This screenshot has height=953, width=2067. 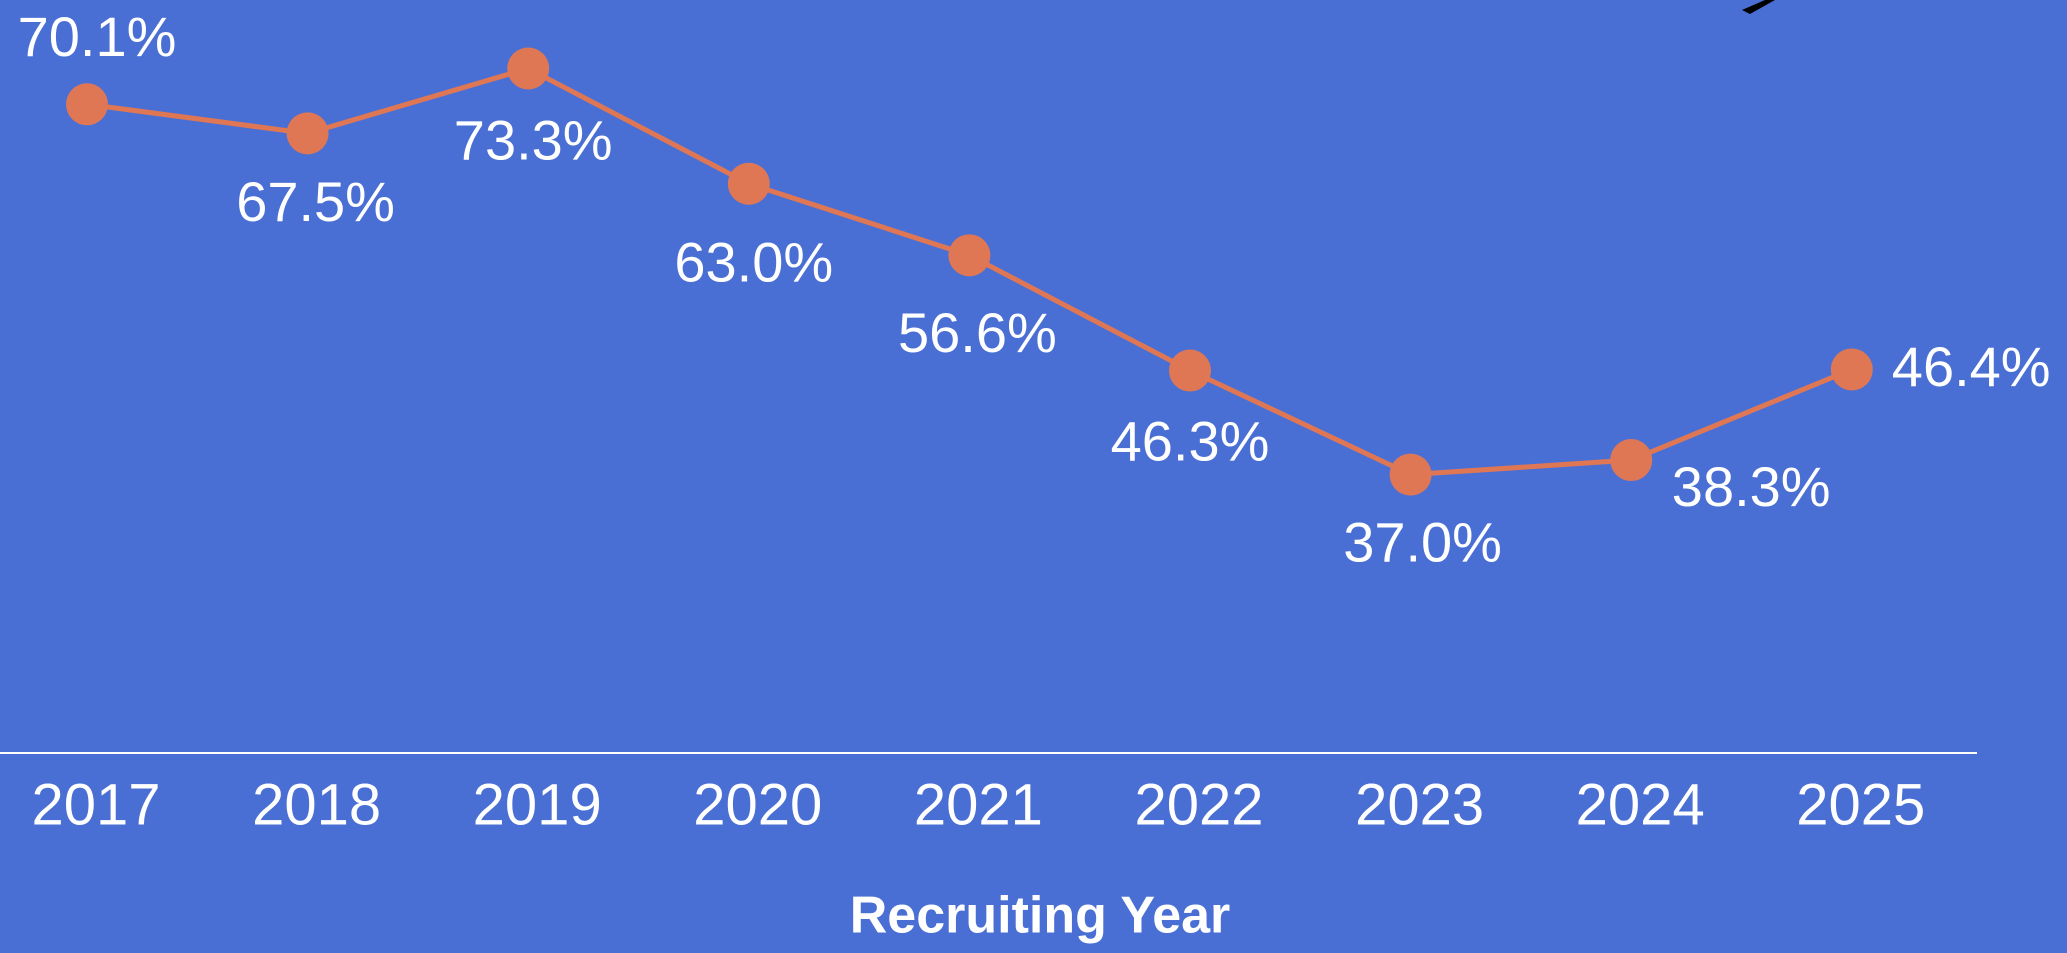 What do you see at coordinates (1419, 804) in the screenshot?
I see `x-tick-label: 2023` at bounding box center [1419, 804].